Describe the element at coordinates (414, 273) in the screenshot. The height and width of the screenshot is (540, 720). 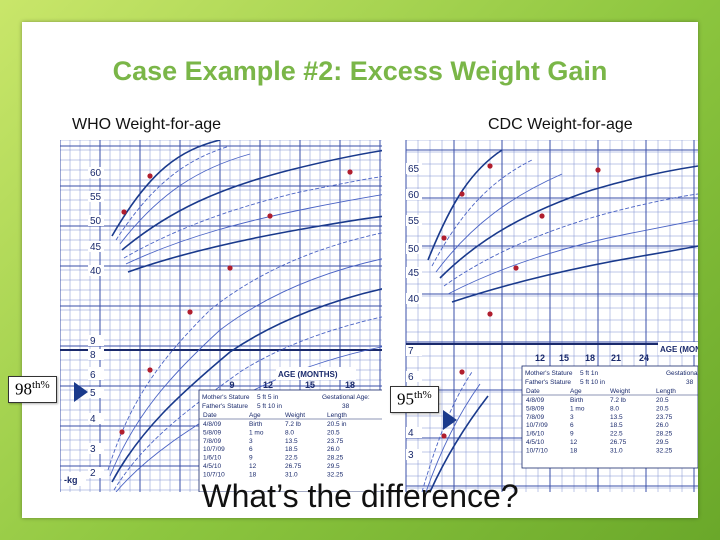
I see `y-tick-label: 45` at that location.